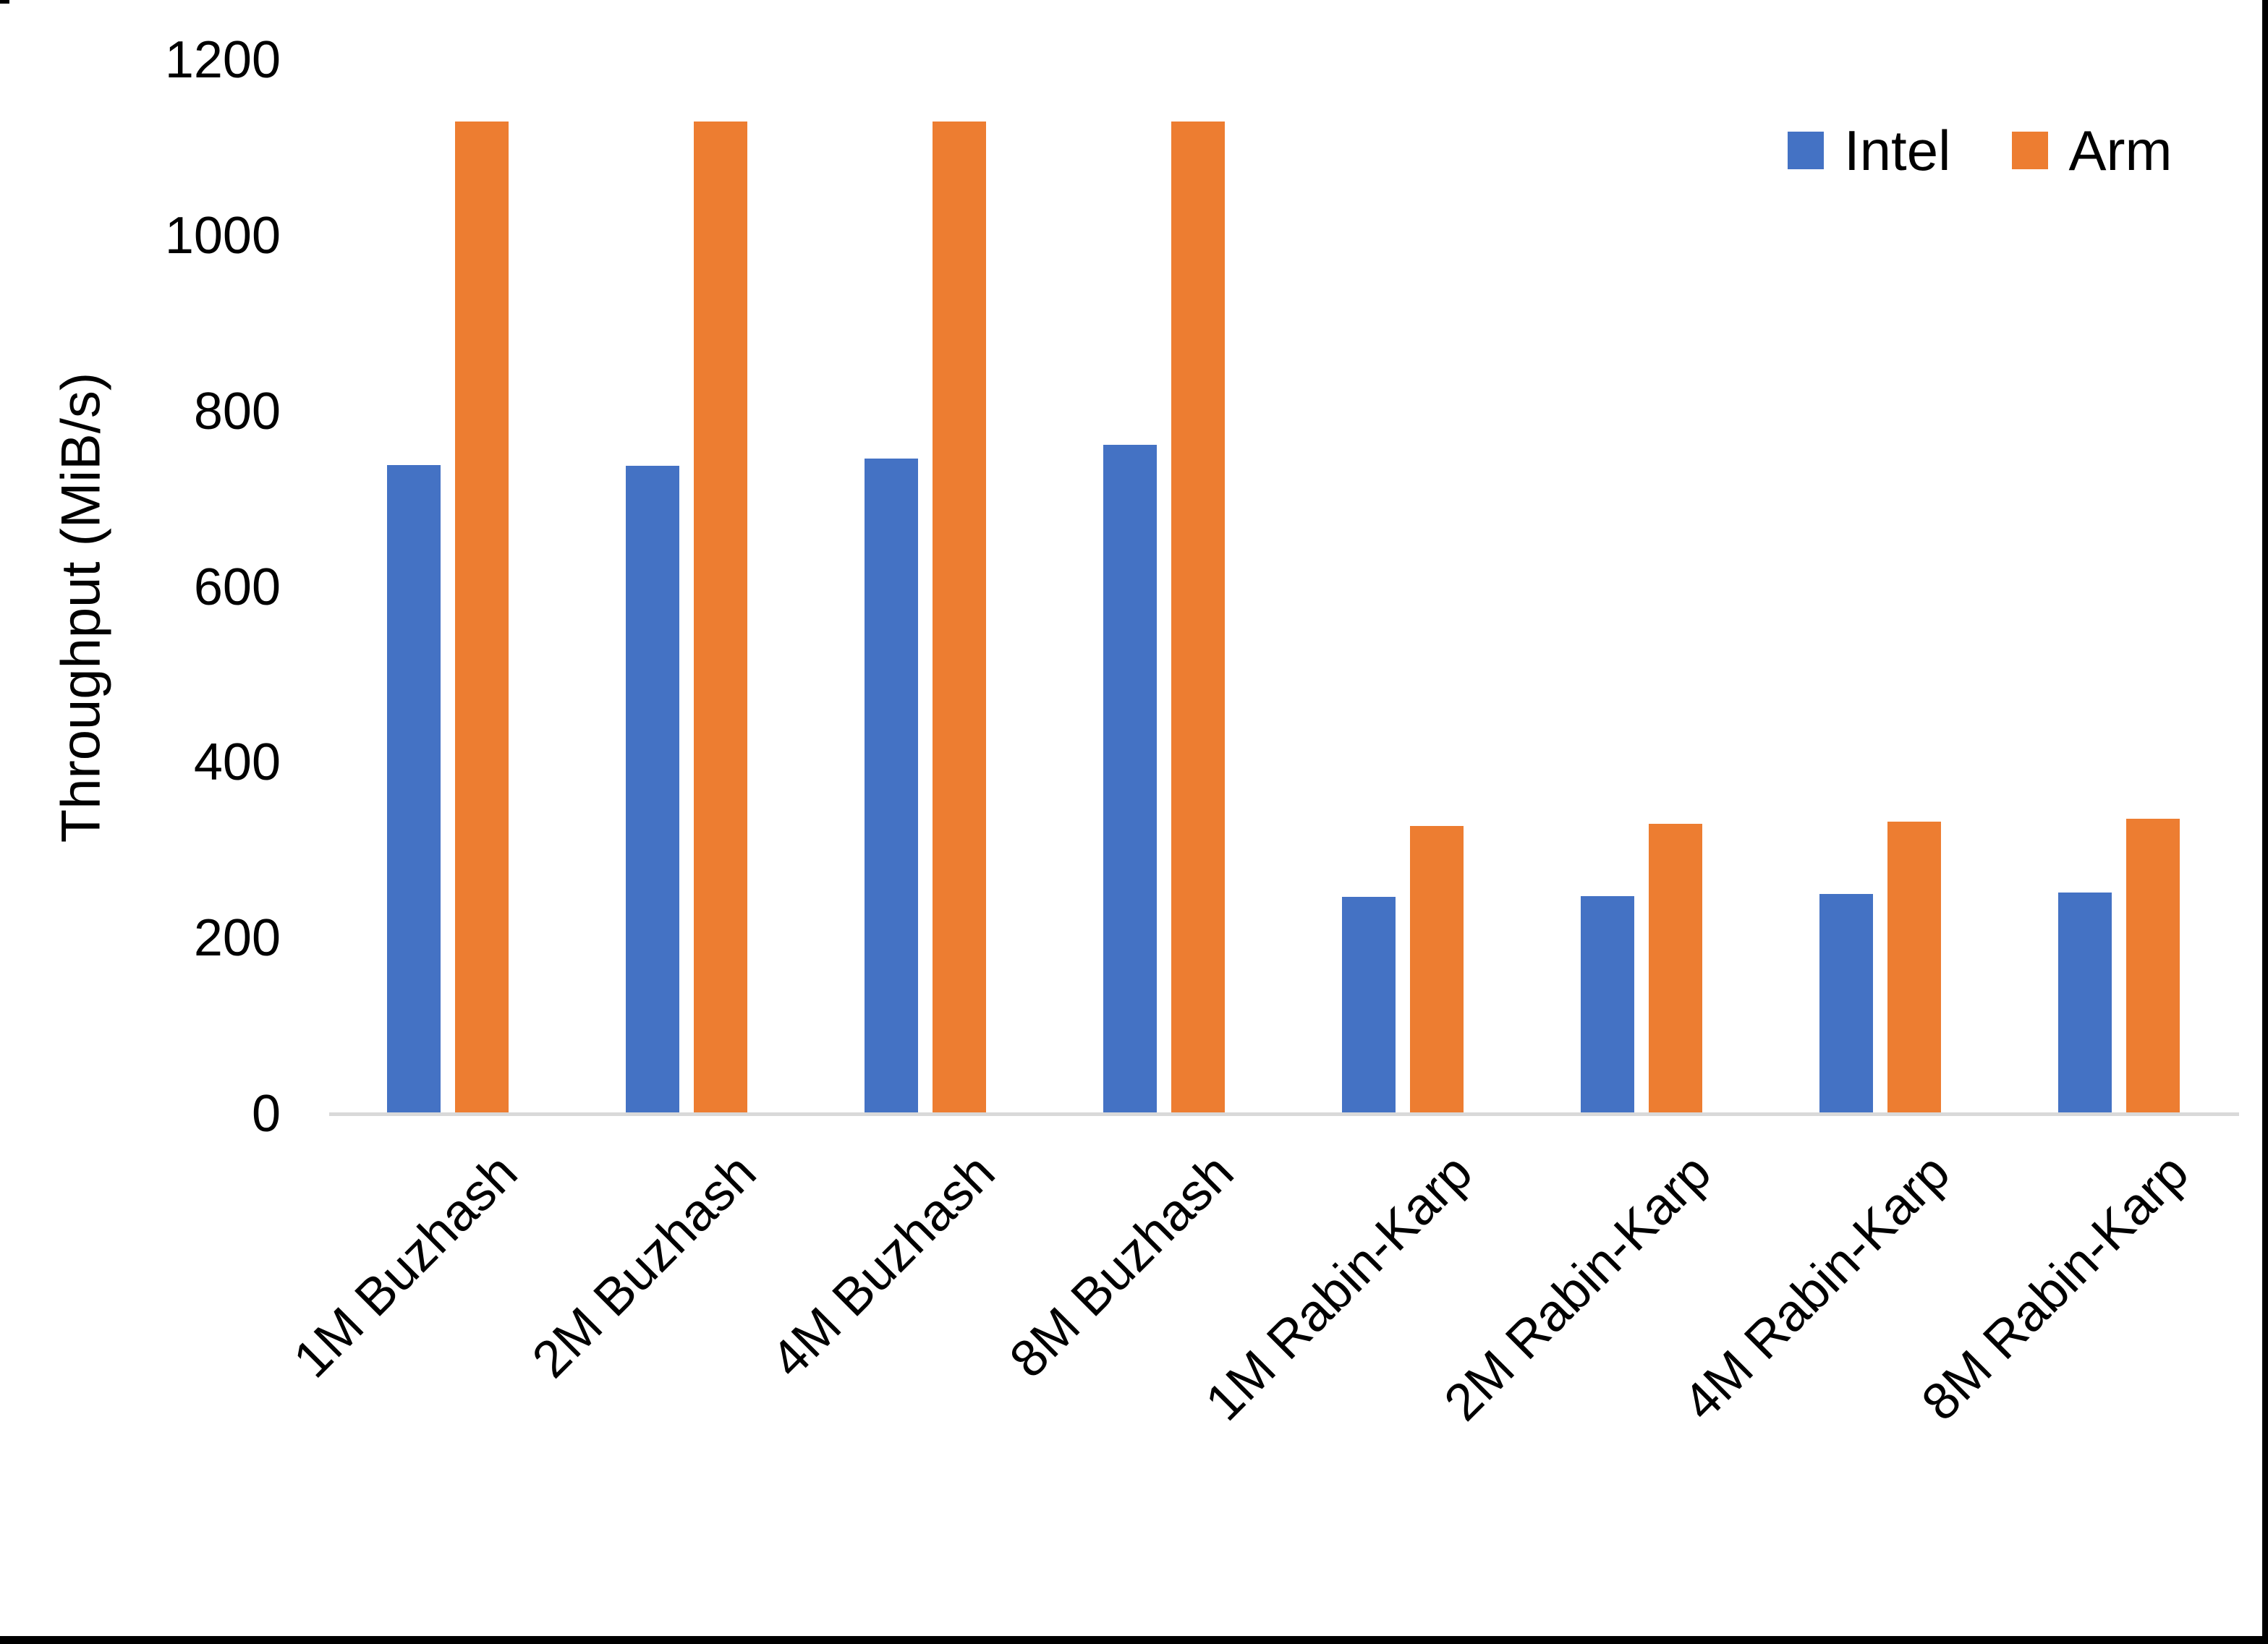 The width and height of the screenshot is (2268, 1644). I want to click on bar-arm-4m-rabin-karp, so click(1914, 968).